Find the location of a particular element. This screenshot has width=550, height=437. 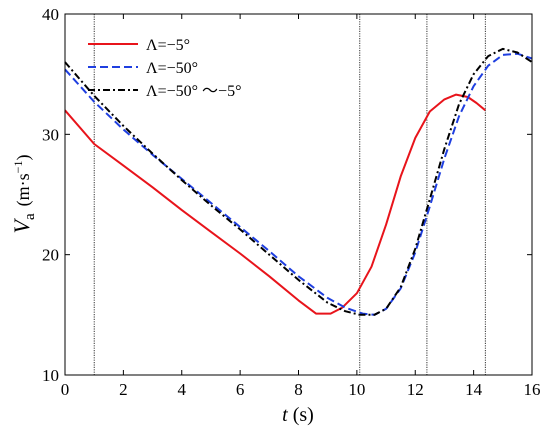

x-axis-unit: (s) is located at coordinates (301, 415).